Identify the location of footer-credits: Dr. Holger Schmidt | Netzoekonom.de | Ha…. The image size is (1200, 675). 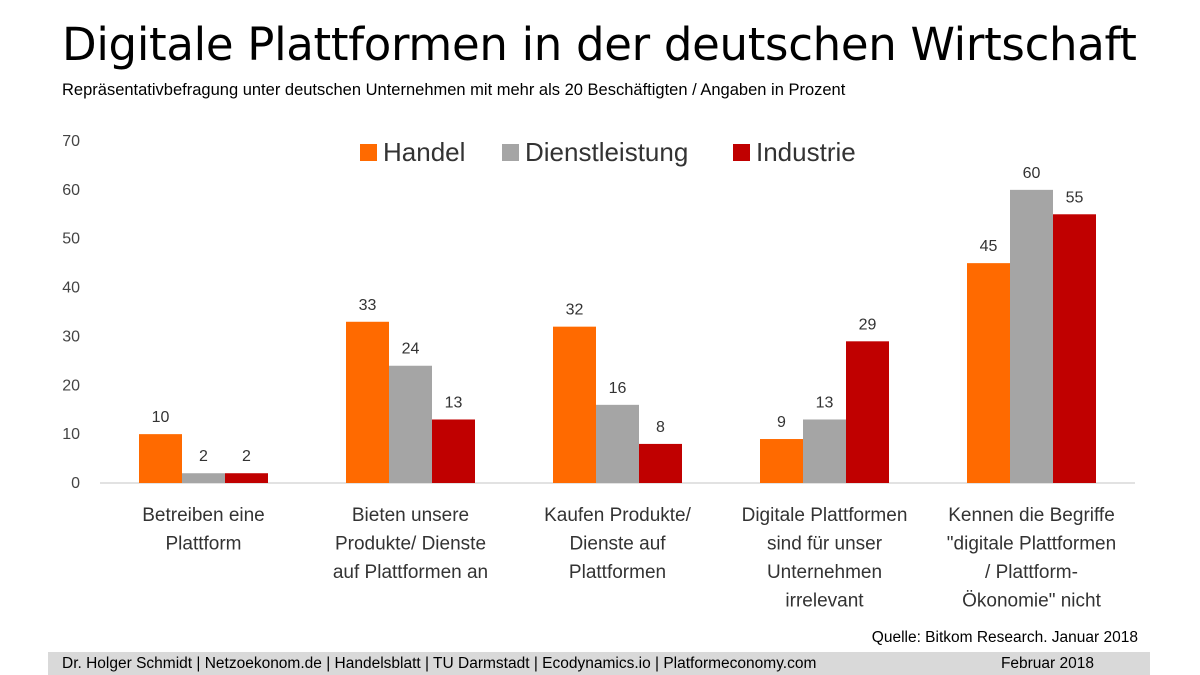
(439, 663).